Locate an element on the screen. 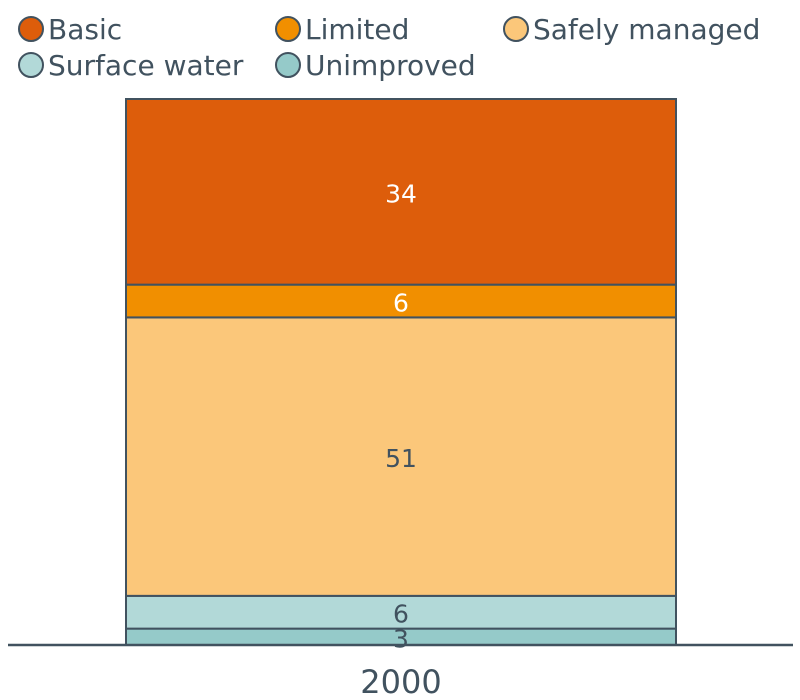  legend-item-safely-managed: Safely managed is located at coordinates (631, 29).